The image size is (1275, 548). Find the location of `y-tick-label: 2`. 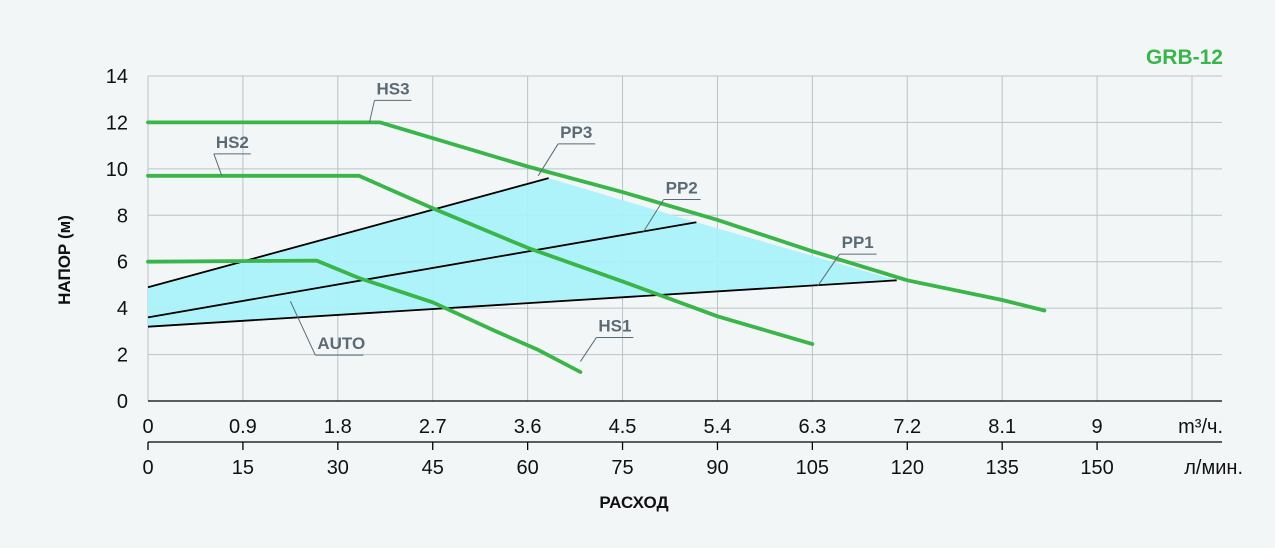

y-tick-label: 2 is located at coordinates (122, 356).